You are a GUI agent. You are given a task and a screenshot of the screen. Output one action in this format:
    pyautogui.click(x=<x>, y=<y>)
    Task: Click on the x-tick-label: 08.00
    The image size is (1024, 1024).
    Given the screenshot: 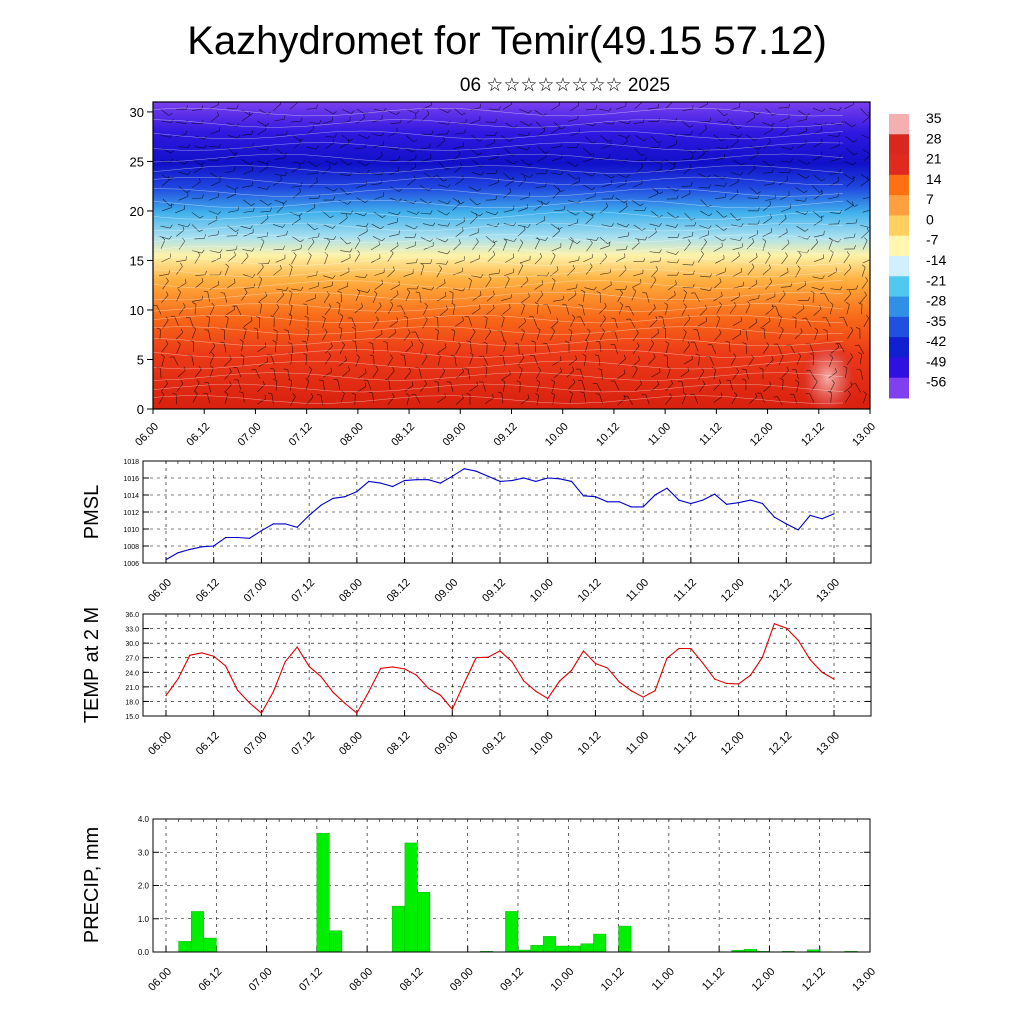 What is the action you would take?
    pyautogui.click(x=352, y=435)
    